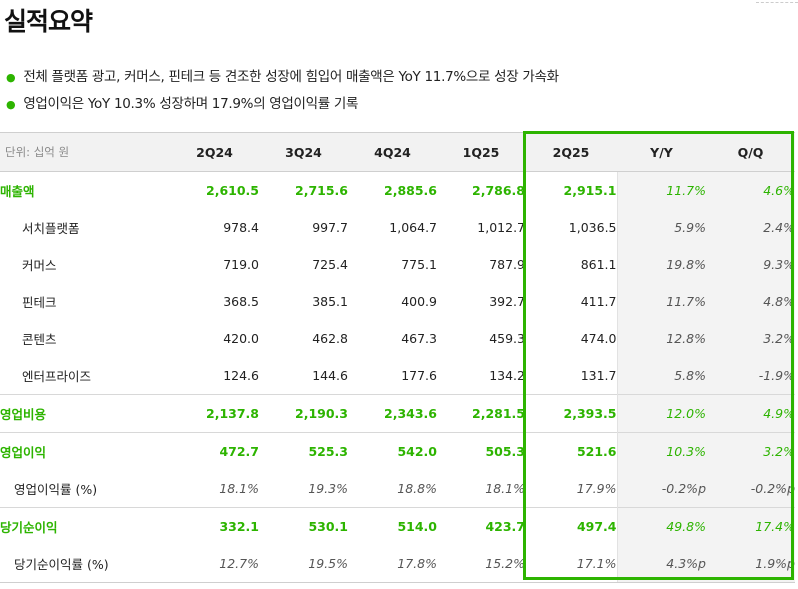  Describe the element at coordinates (661, 190) in the screenshot. I see `yoy-cell: 11.7%` at that location.